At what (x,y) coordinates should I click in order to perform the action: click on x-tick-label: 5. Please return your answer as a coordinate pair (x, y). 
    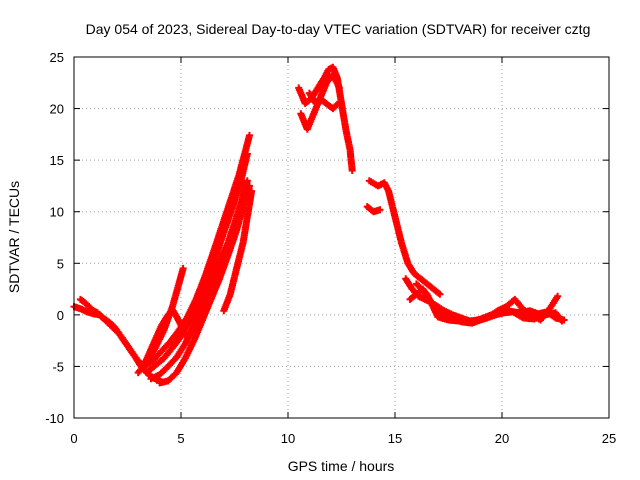
    Looking at the image, I should click on (180, 438).